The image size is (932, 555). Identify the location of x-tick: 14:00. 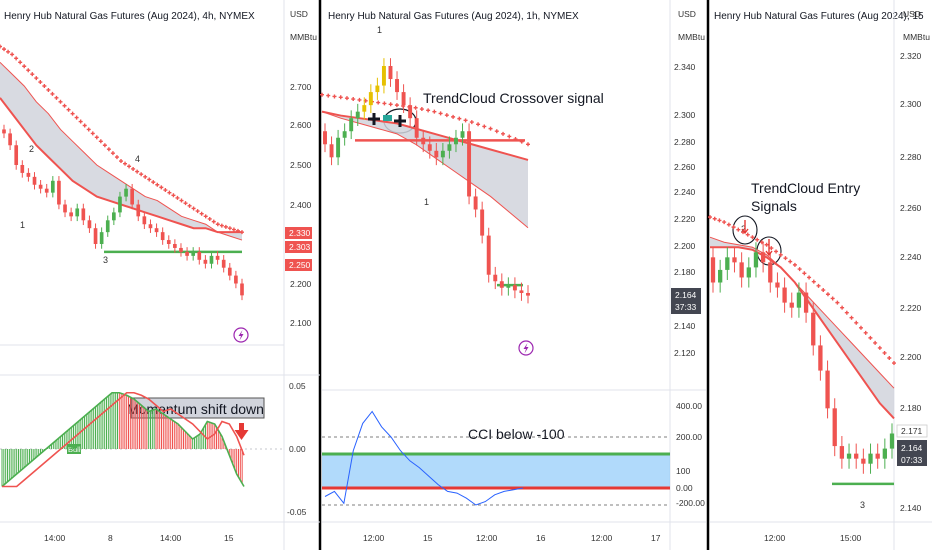
(171, 538).